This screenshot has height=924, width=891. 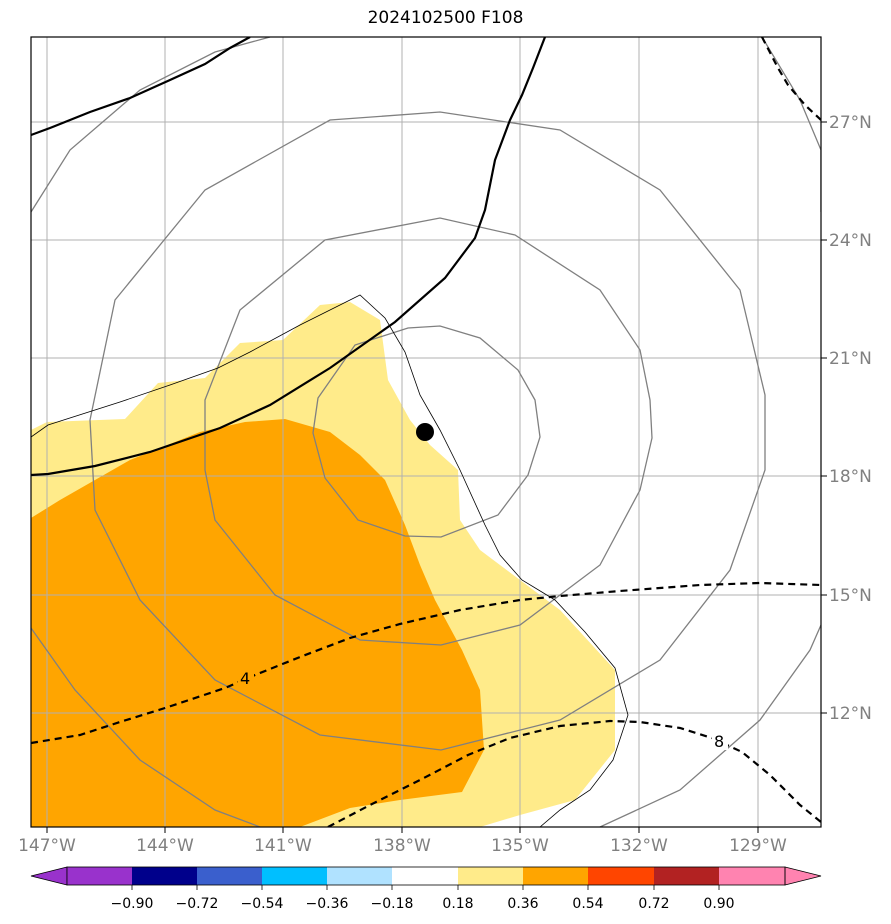 I want to click on lon-label: 129°W, so click(x=758, y=846).